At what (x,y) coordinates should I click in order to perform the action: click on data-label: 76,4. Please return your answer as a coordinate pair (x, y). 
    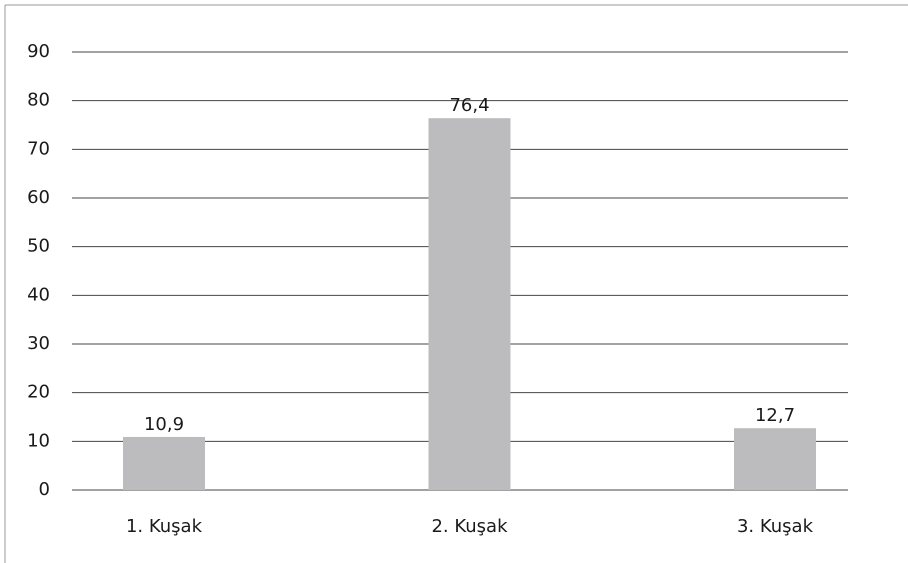
    Looking at the image, I should click on (469, 105).